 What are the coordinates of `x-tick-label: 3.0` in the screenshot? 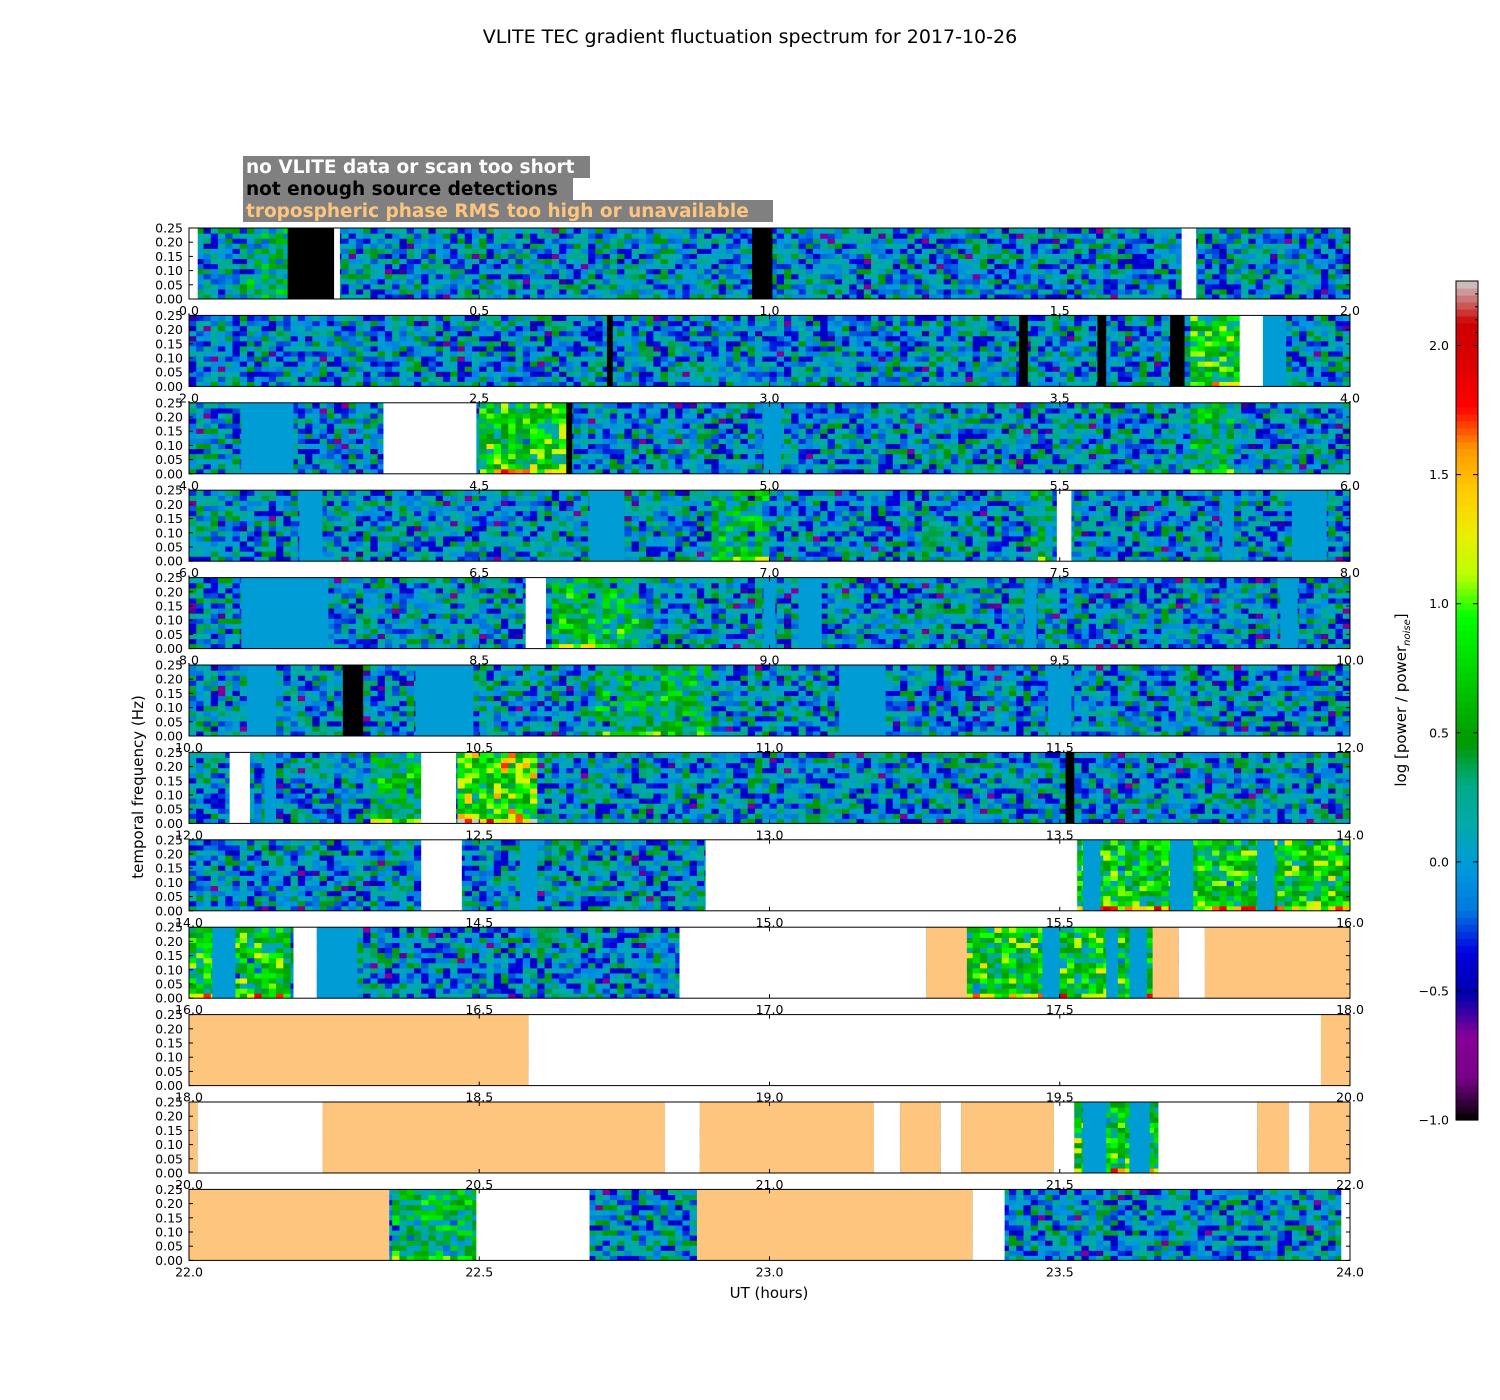 It's located at (770, 397).